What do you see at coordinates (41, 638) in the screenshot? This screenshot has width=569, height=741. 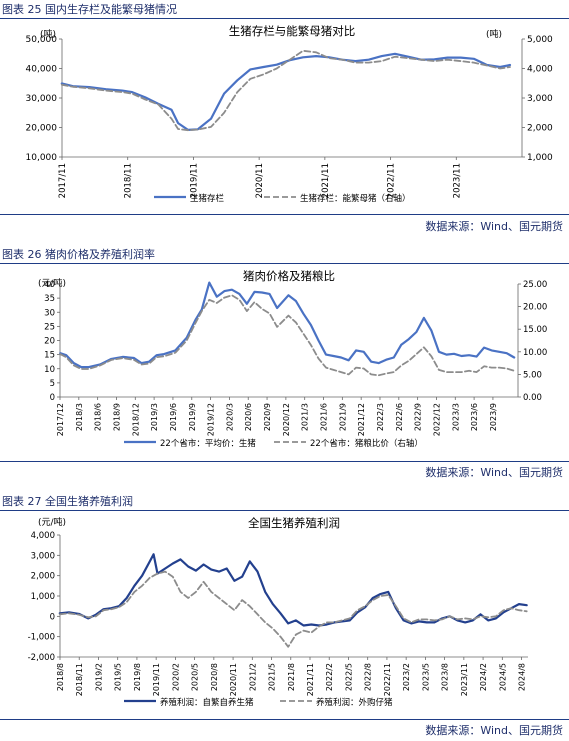 I see `y-tick-label: -1,000` at bounding box center [41, 638].